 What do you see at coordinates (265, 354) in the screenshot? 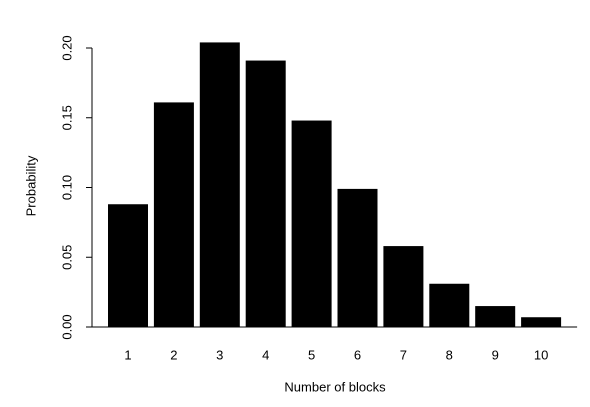
I see `x-tick-label: 4` at bounding box center [265, 354].